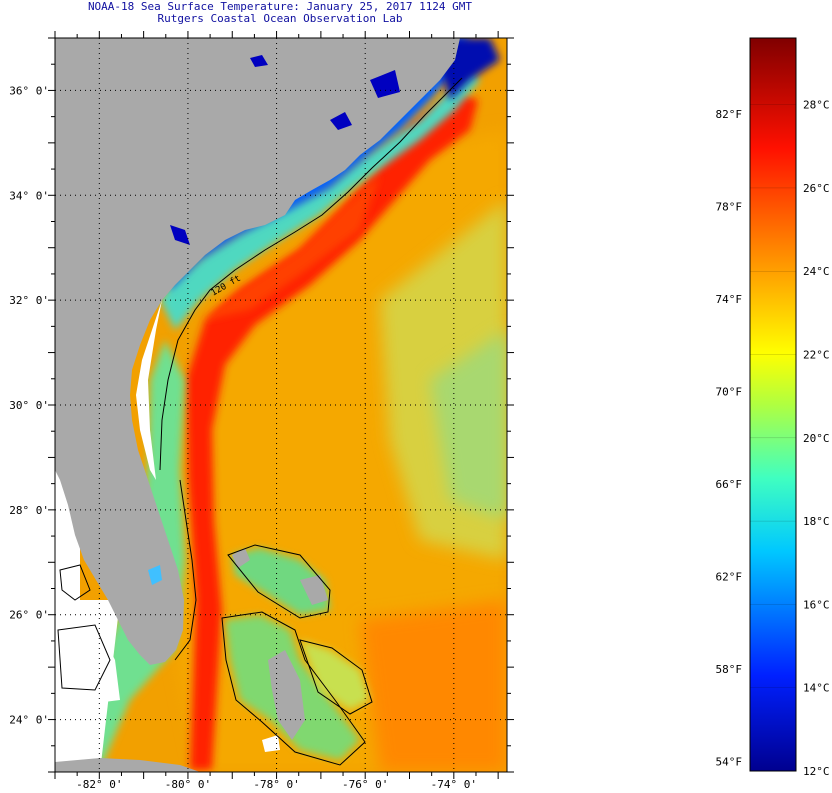 The height and width of the screenshot is (793, 832). What do you see at coordinates (188, 784) in the screenshot?
I see `lon-label: -80° 0'` at bounding box center [188, 784].